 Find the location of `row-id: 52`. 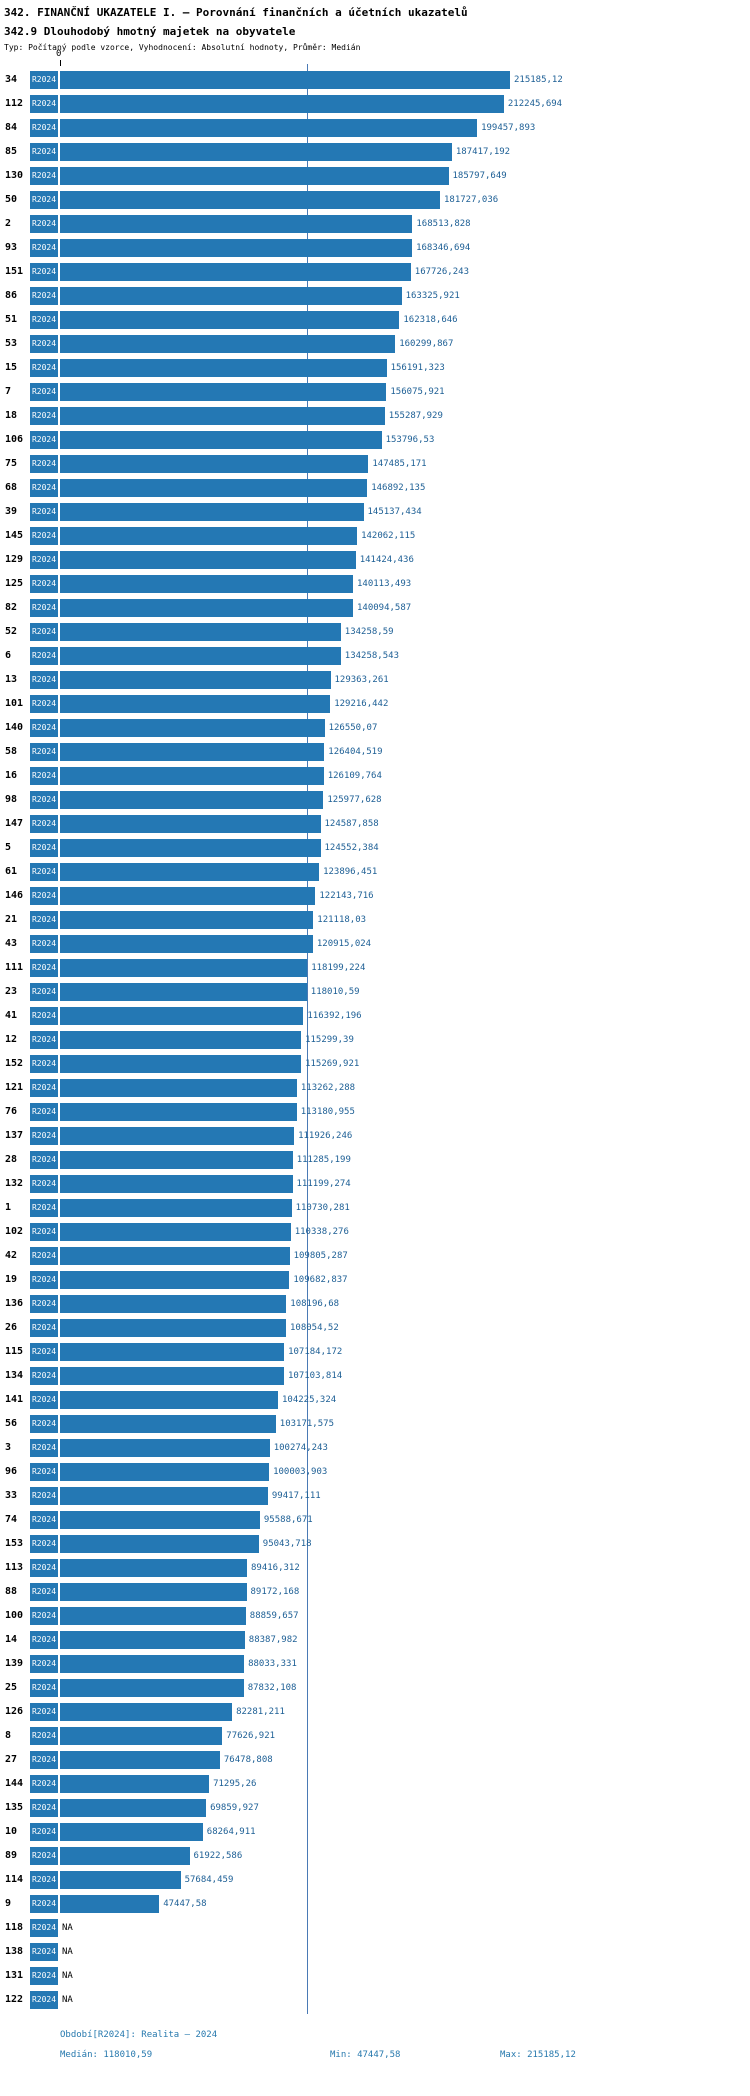

row-id: 52 is located at coordinates (11, 631).